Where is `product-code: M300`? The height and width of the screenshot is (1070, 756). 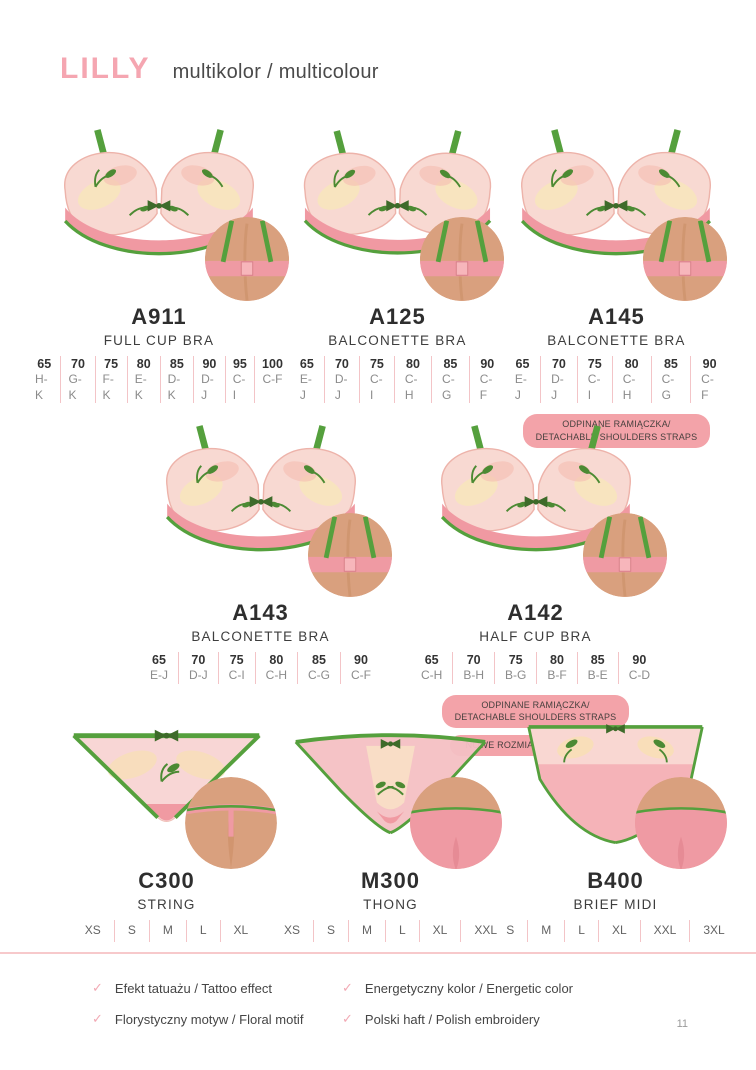 product-code: M300 is located at coordinates (390, 880).